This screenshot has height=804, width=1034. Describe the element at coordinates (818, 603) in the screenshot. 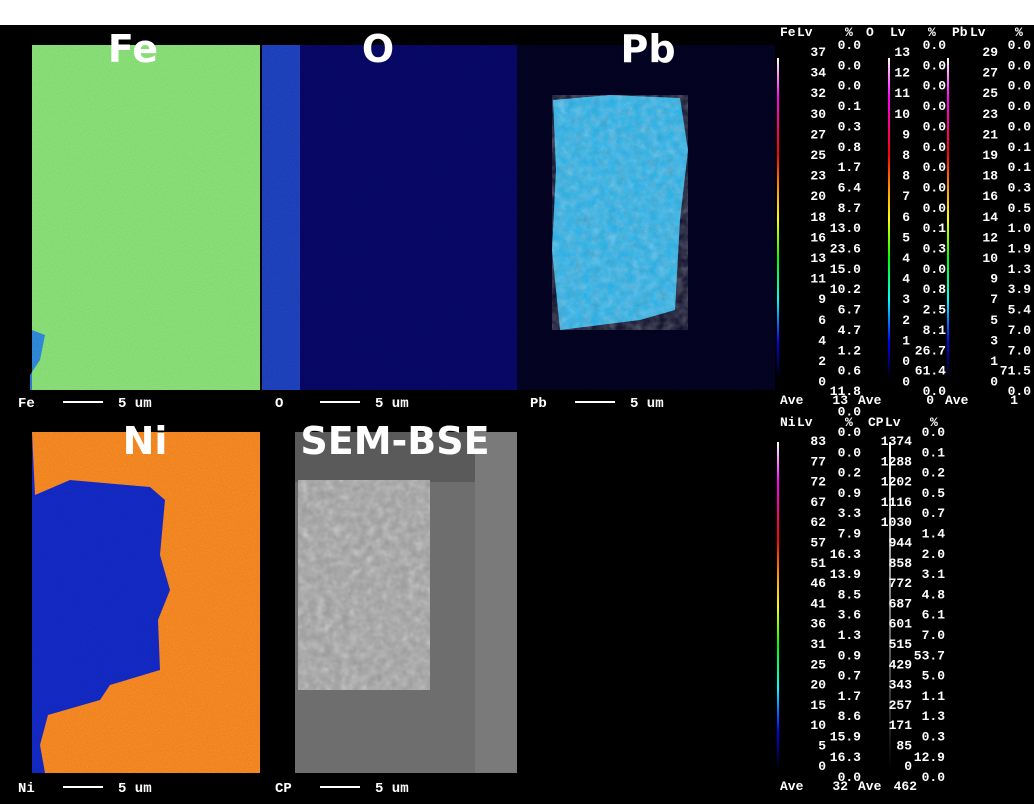

I see `level-value: 41` at that location.